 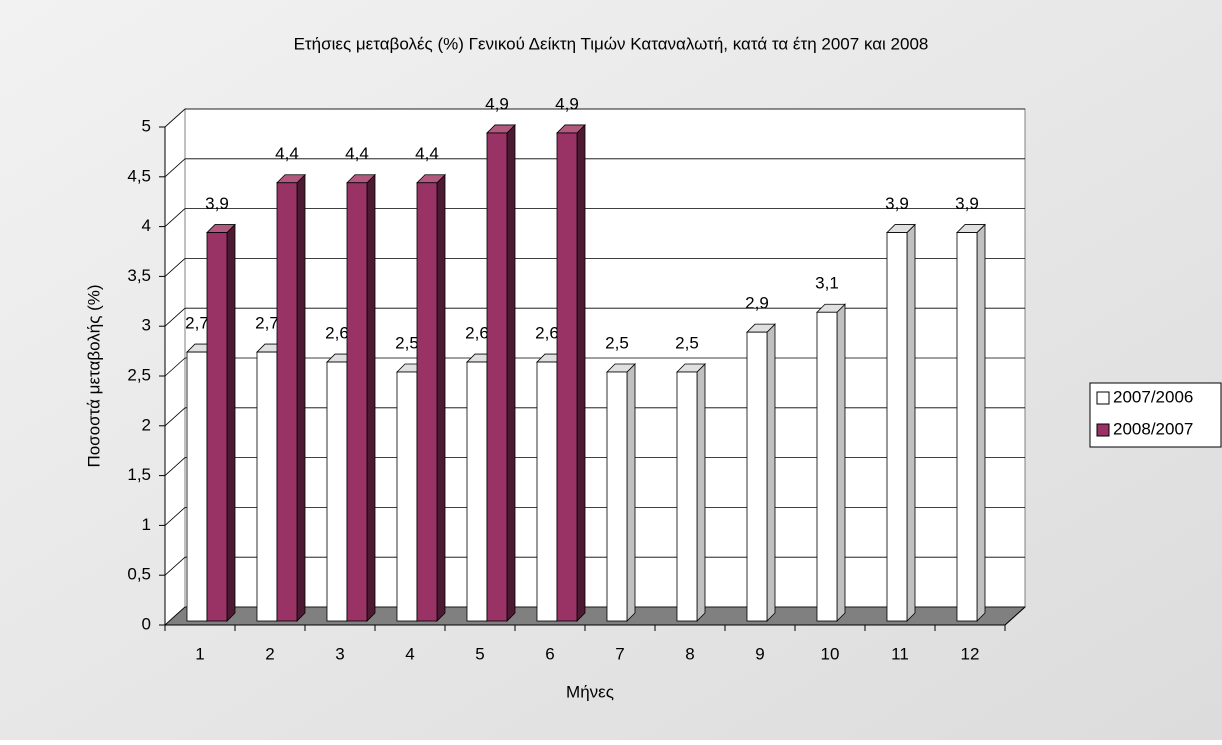 I want to click on data-label: 2,9, so click(x=757, y=303).